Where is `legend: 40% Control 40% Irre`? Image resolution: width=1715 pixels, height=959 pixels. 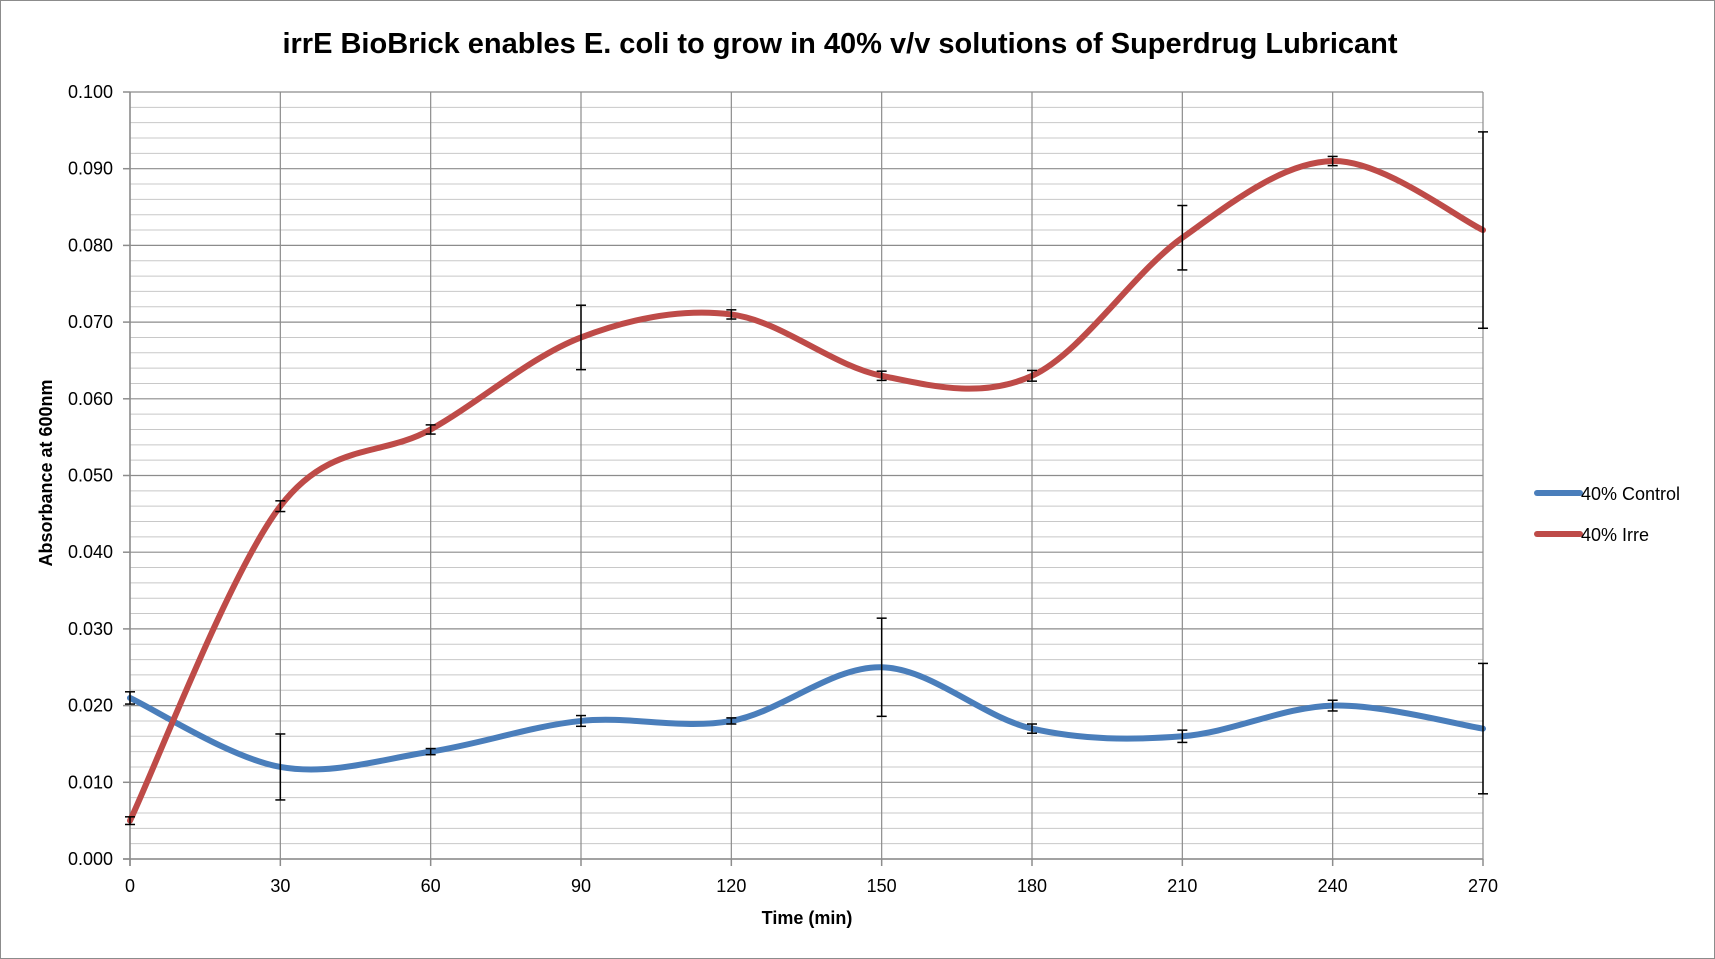
legend: 40% Control 40% Irre is located at coordinates (1607, 514).